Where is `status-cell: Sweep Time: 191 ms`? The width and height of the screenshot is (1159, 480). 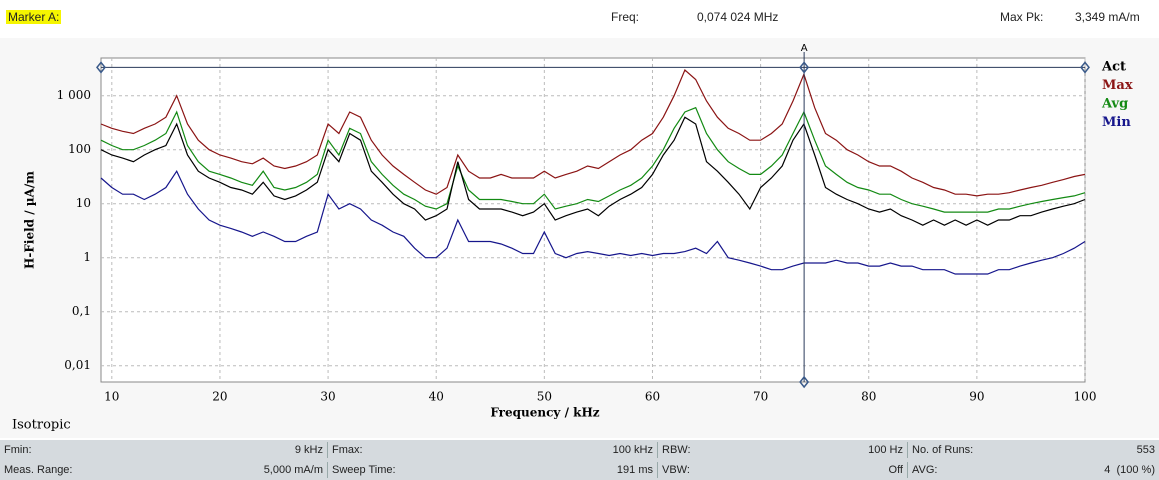 status-cell: Sweep Time: 191 ms is located at coordinates (493, 470).